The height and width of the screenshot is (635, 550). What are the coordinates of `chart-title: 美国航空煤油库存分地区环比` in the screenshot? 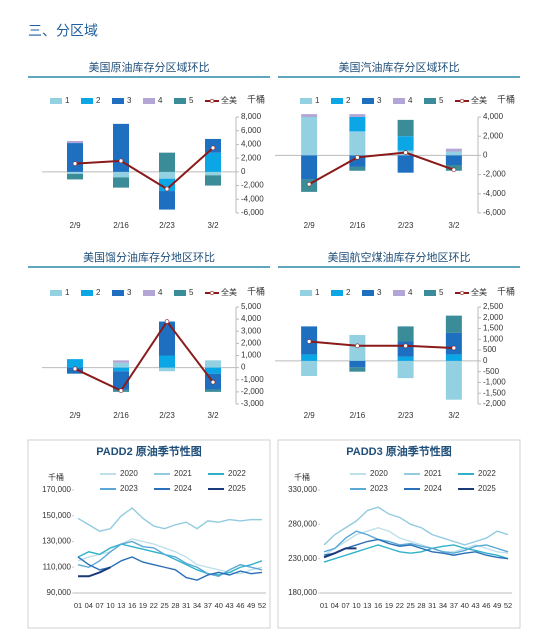 It's located at (399, 257).